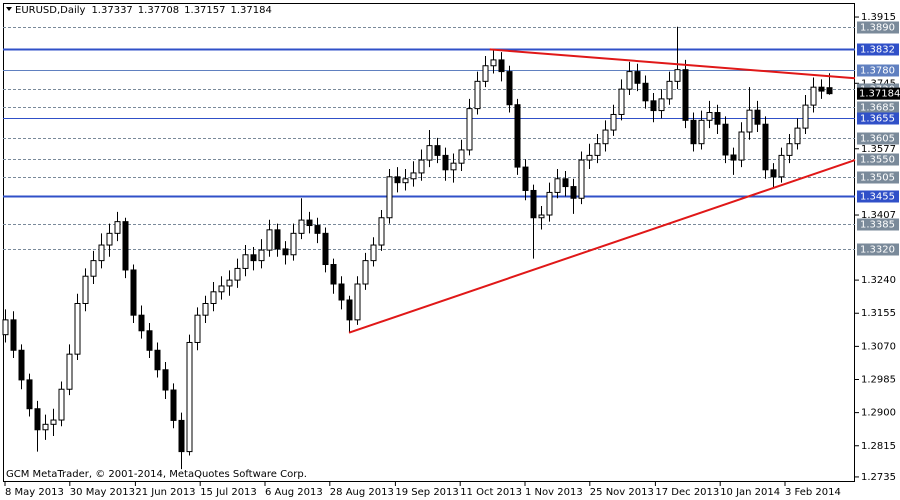 This screenshot has width=900, height=500. I want to click on x-tick-label: 28 Aug 2013, so click(362, 492).